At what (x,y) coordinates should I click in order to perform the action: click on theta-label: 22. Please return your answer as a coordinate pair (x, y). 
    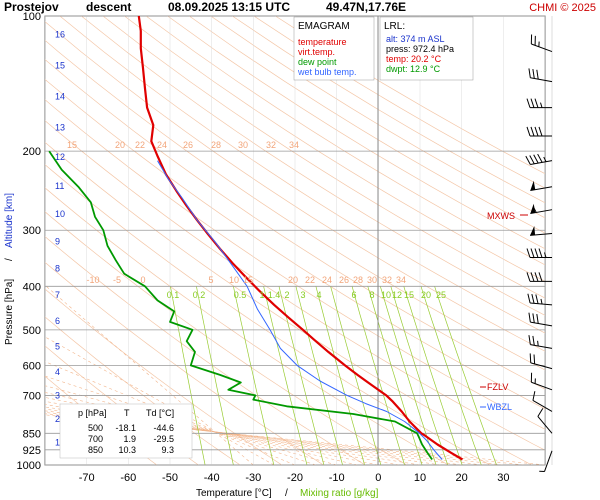
    Looking at the image, I should click on (310, 280).